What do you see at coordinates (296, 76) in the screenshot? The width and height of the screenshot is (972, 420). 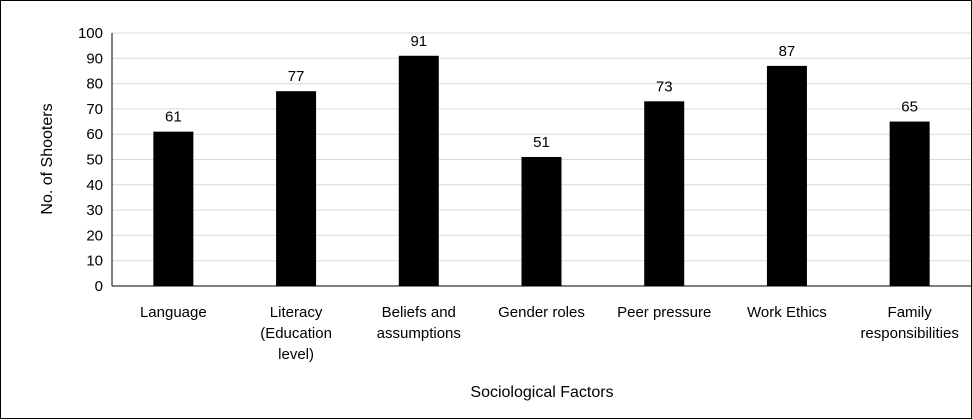 I see `data-label: 77` at bounding box center [296, 76].